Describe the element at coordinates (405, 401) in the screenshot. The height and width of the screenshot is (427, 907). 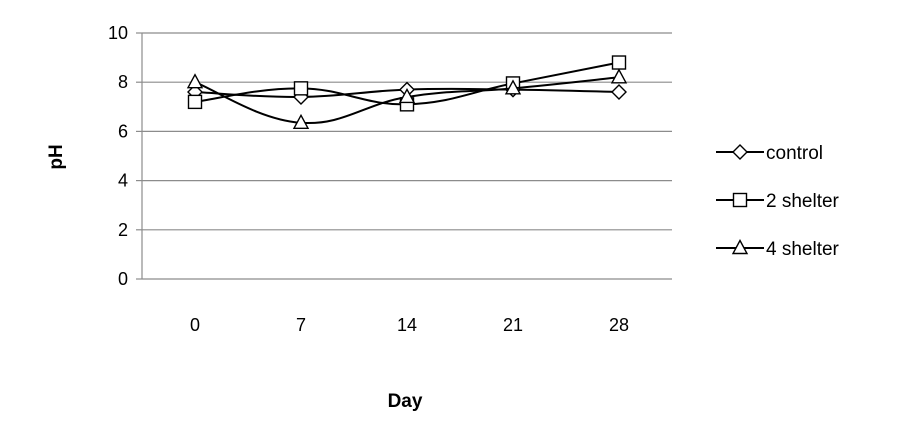
I see `x-axis-title: Day` at that location.